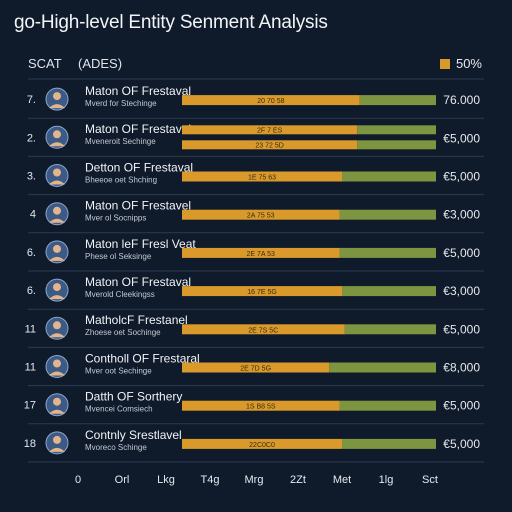 This screenshot has width=512, height=512. I want to click on header-col-ades: (ADES), so click(100, 63).